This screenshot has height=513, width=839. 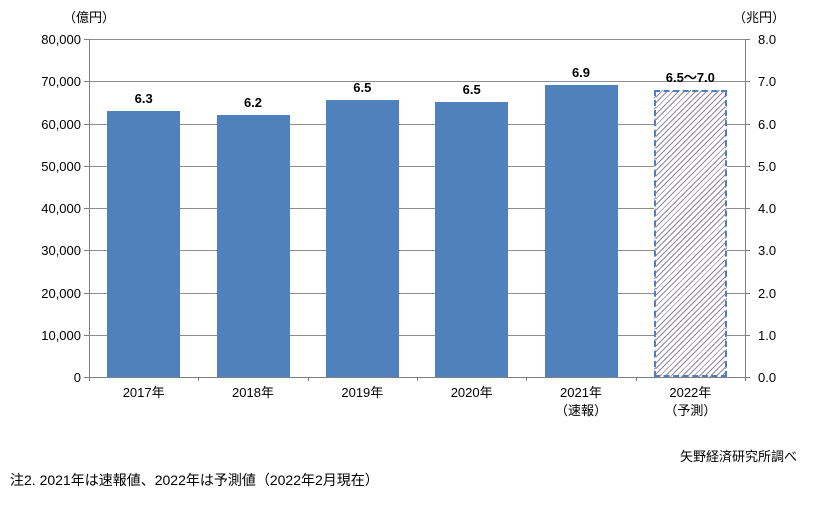 What do you see at coordinates (362, 238) in the screenshot?
I see `bar-2019` at bounding box center [362, 238].